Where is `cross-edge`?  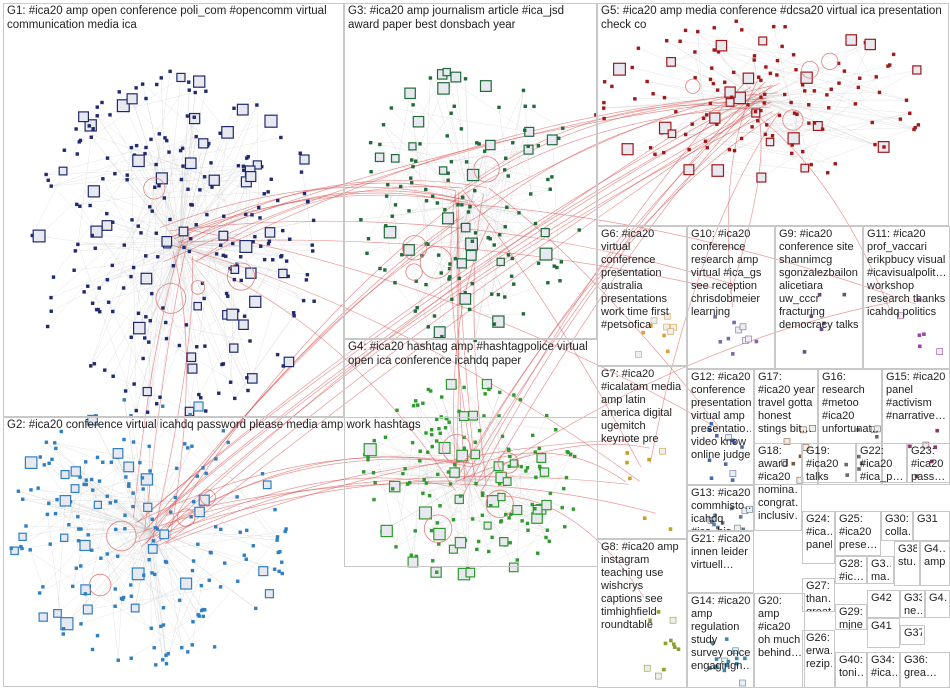 cross-edge is located at coordinates (551, 328).